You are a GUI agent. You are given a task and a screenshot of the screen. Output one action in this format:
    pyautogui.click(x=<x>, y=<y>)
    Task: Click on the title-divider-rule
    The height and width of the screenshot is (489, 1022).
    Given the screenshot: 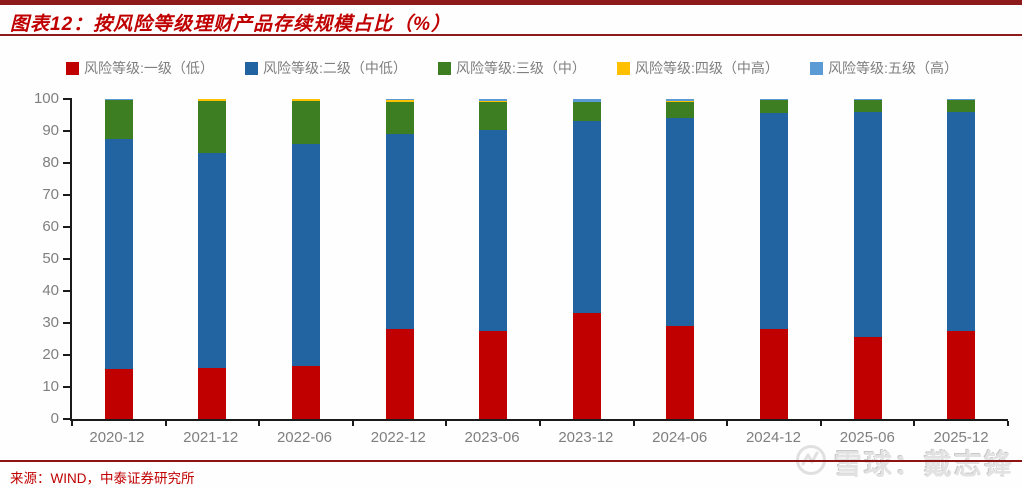 What is the action you would take?
    pyautogui.click(x=511, y=35)
    